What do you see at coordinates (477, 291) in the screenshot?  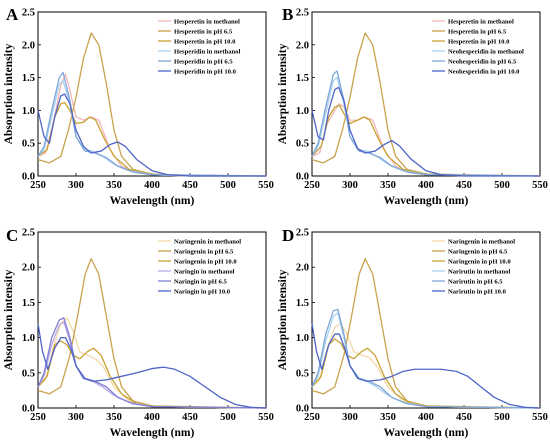 I see `legend-label: Narirutin in pH 10.0` at bounding box center [477, 291].